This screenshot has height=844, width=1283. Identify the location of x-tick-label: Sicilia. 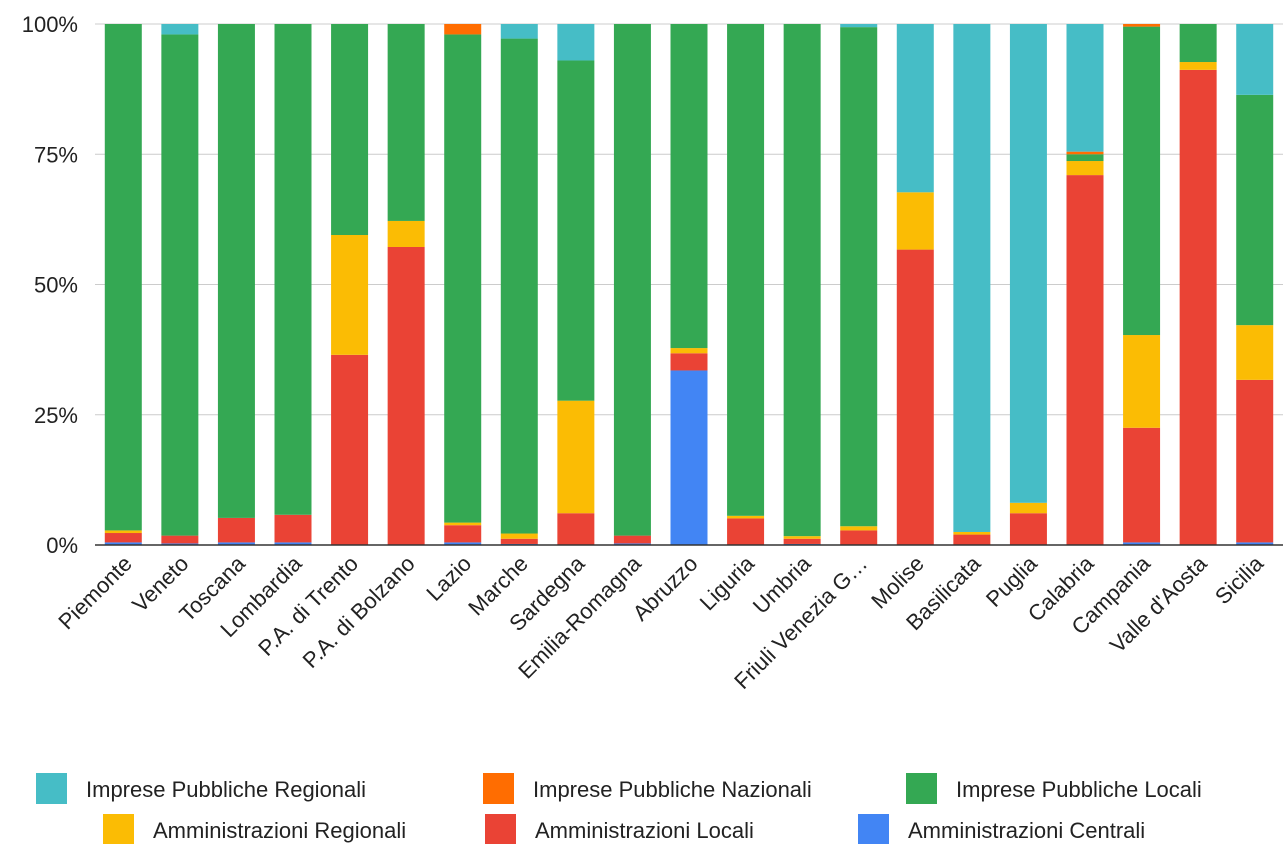
(1239, 579).